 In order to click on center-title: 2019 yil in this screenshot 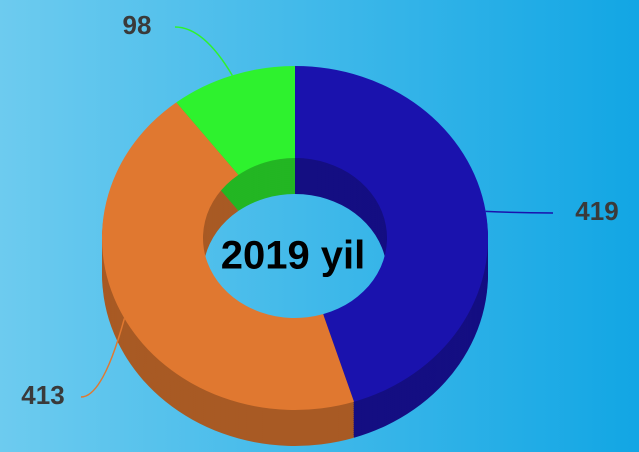, I will do `click(293, 256)`.